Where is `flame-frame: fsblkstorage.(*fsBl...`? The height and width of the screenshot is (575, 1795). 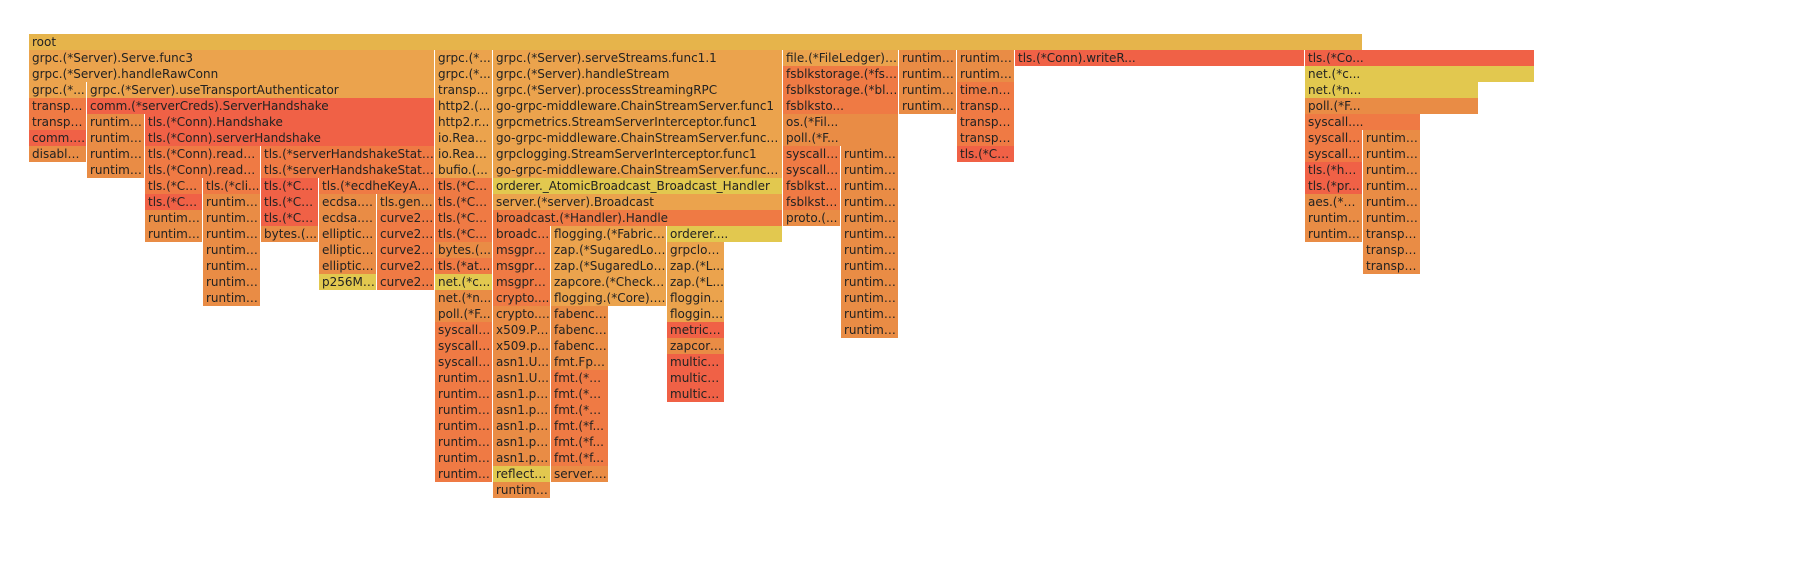 flame-frame: fsblkstorage.(*fsBl... is located at coordinates (841, 74).